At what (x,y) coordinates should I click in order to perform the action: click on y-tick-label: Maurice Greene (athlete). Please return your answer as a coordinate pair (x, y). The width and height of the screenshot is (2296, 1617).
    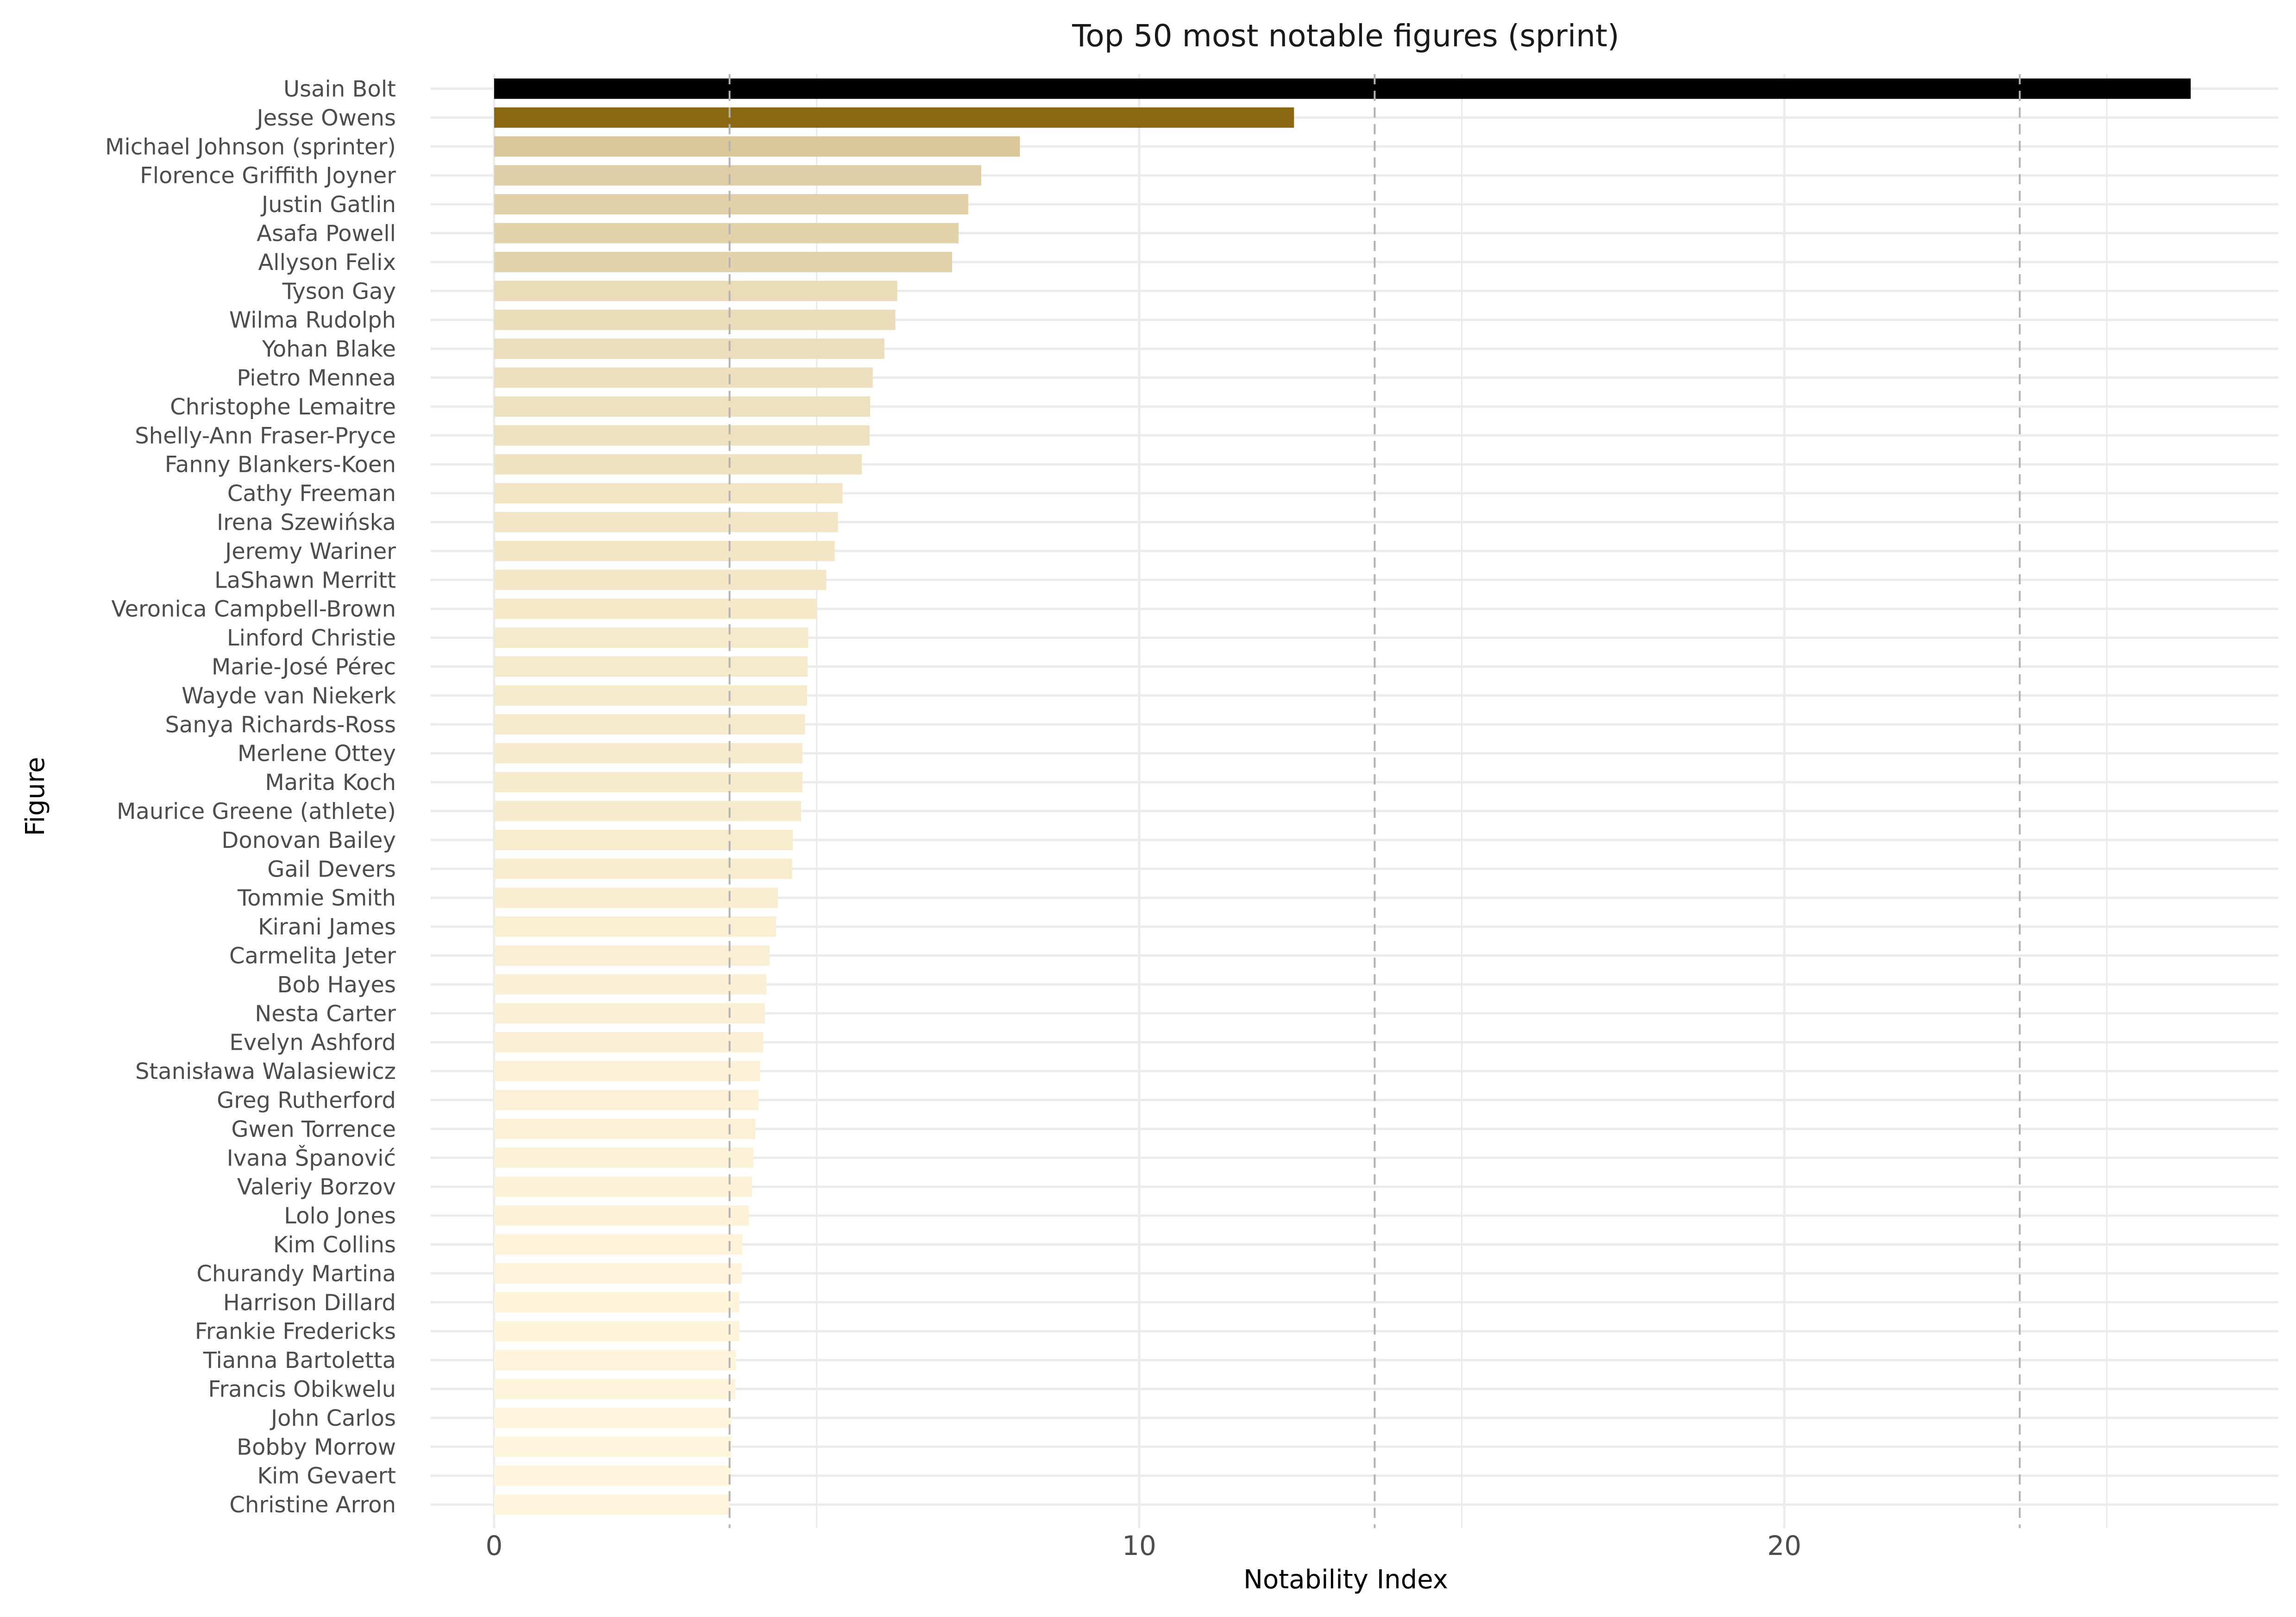
    Looking at the image, I should click on (256, 812).